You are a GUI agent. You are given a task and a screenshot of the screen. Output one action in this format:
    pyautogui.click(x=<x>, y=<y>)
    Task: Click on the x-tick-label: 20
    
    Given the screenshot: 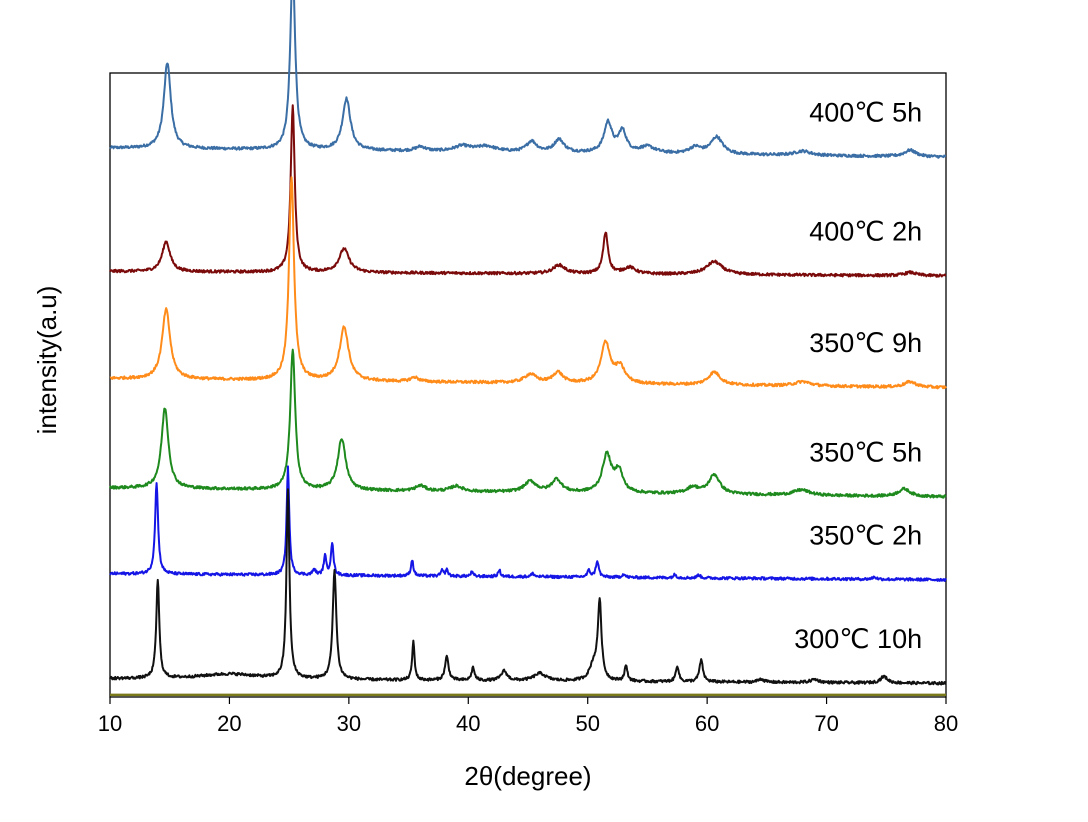 What is the action you would take?
    pyautogui.click(x=229, y=723)
    